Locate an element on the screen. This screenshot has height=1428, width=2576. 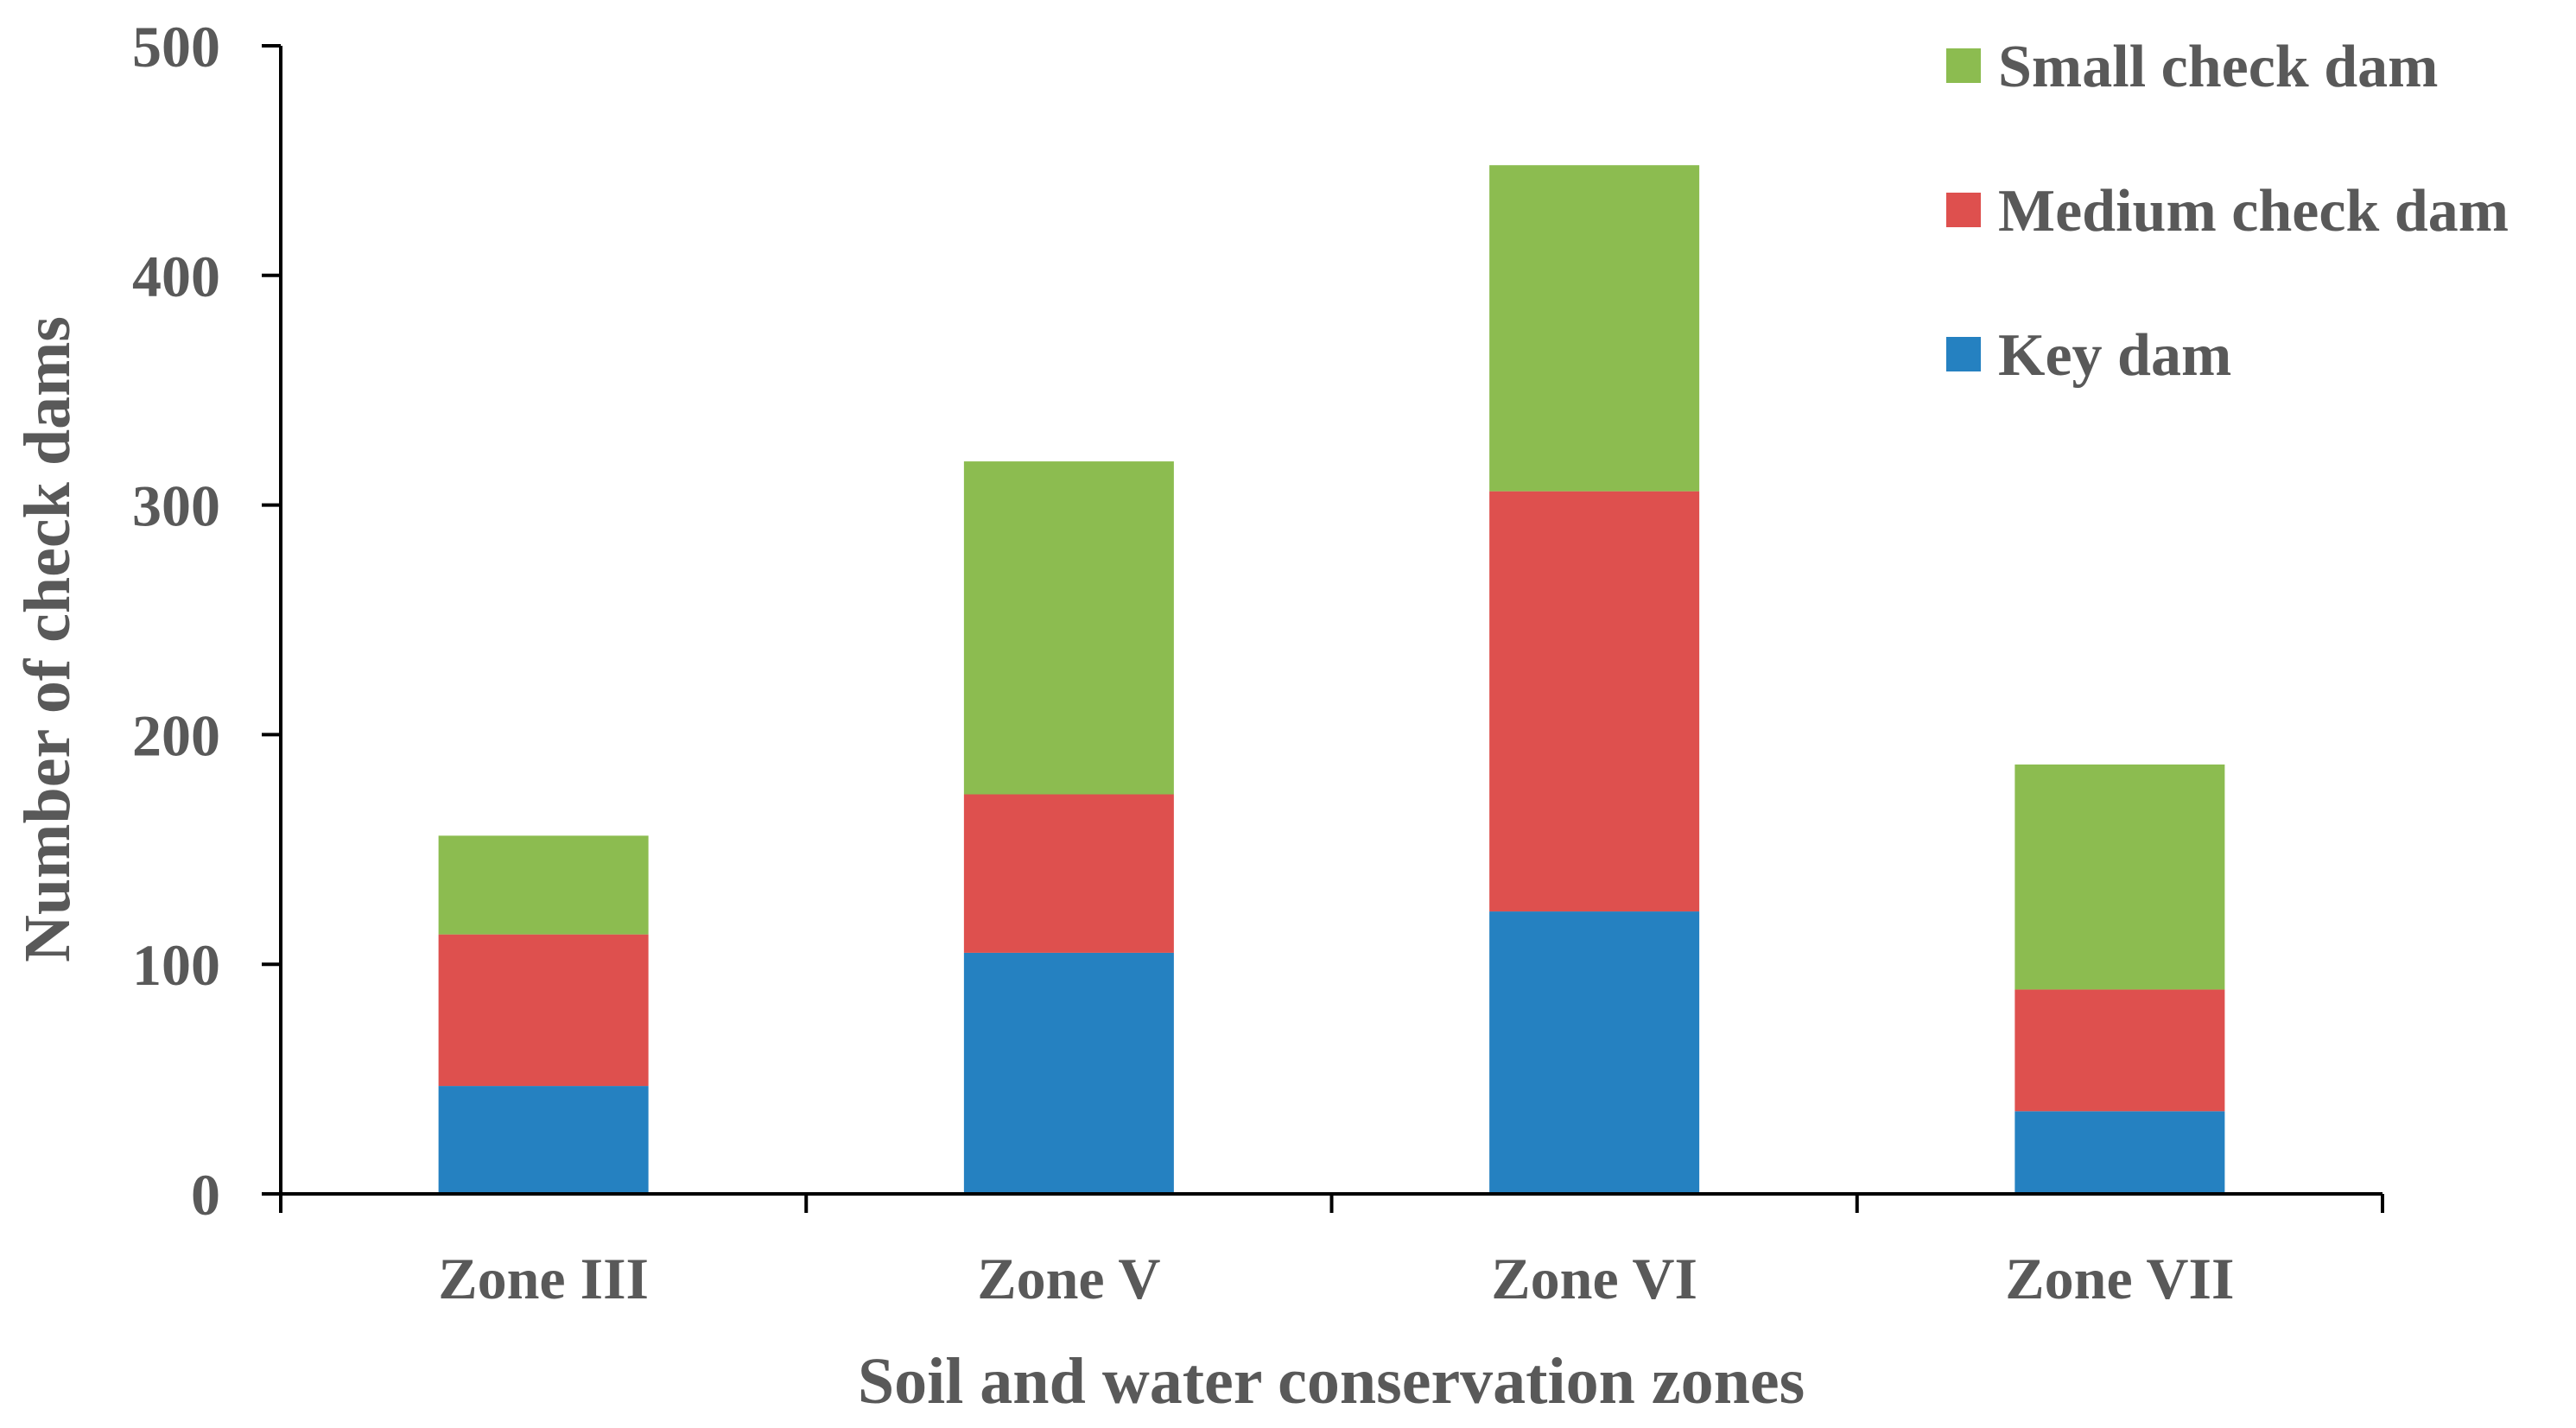
bar-medium-check-dam-zone-v is located at coordinates (1068, 873).